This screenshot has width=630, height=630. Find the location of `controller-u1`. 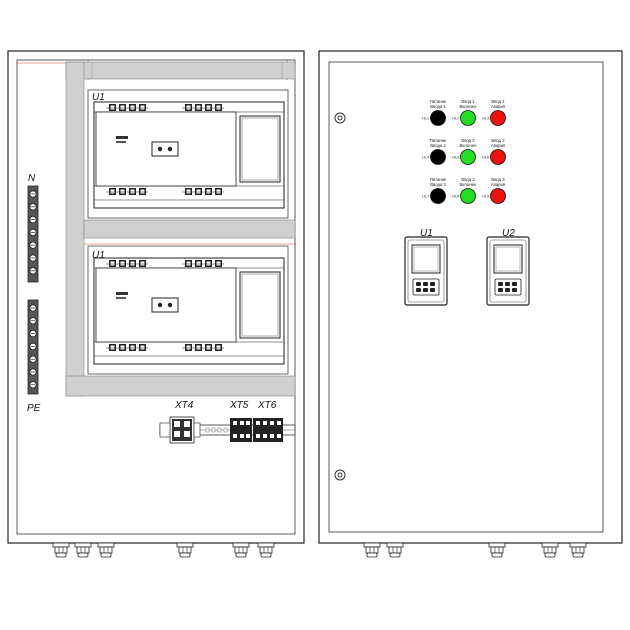

controller-u1 is located at coordinates (426, 271).